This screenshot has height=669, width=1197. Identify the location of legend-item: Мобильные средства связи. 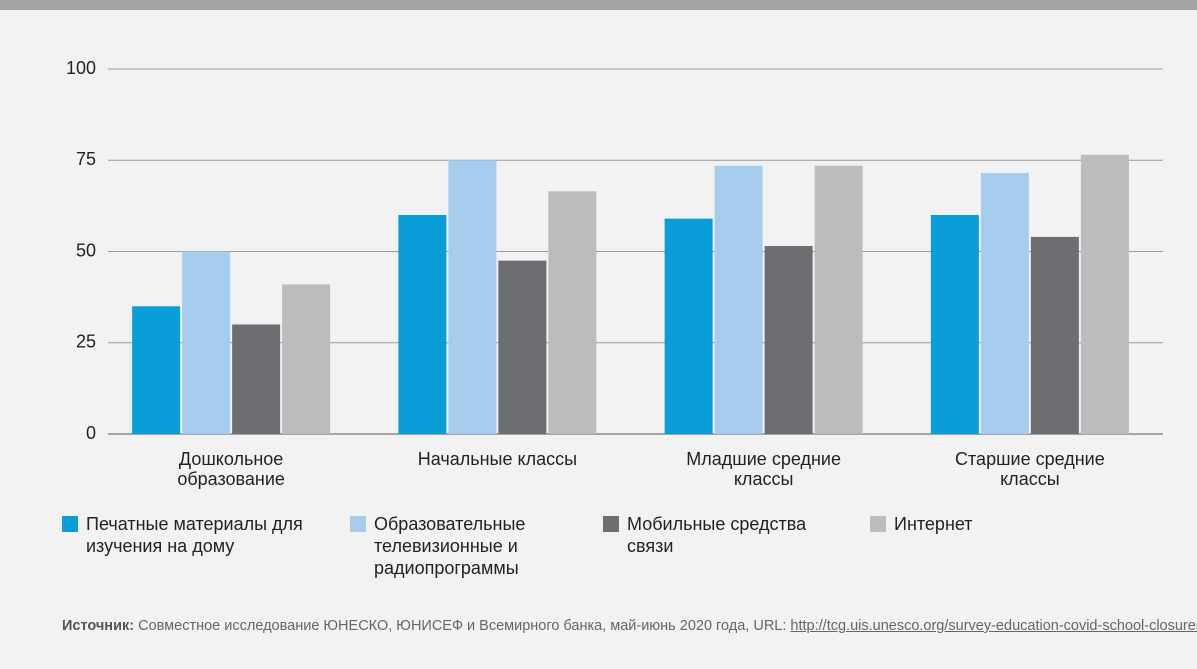
(730, 535).